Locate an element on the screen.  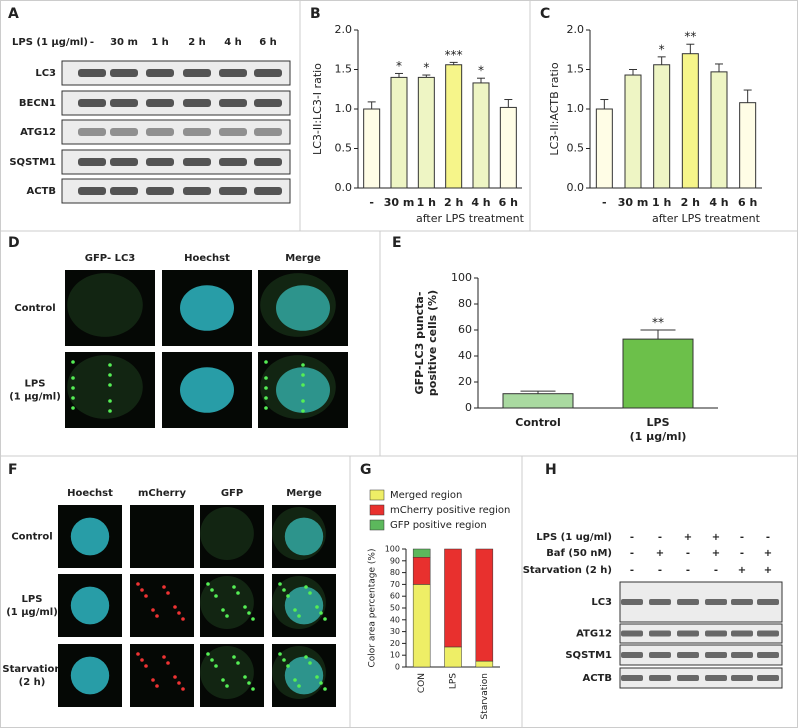
legend-label: mCherry positive region is located at coordinates (450, 510).